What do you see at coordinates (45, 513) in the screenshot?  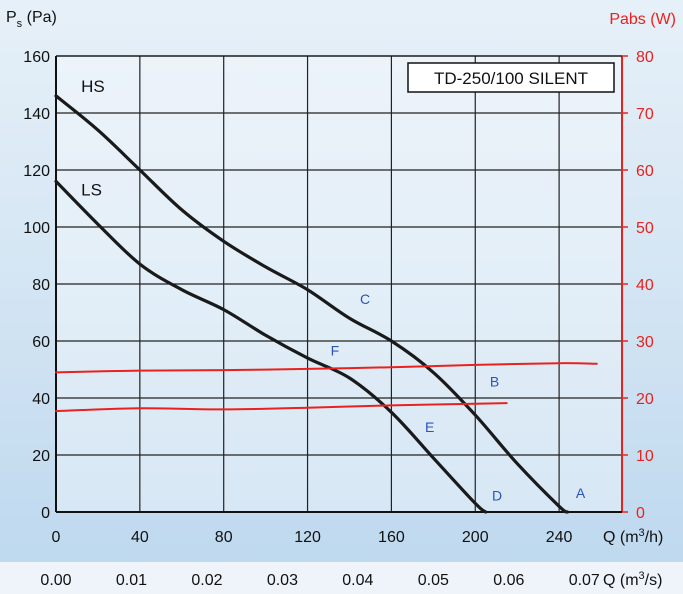 I see `y-left-tick-label: 0` at bounding box center [45, 513].